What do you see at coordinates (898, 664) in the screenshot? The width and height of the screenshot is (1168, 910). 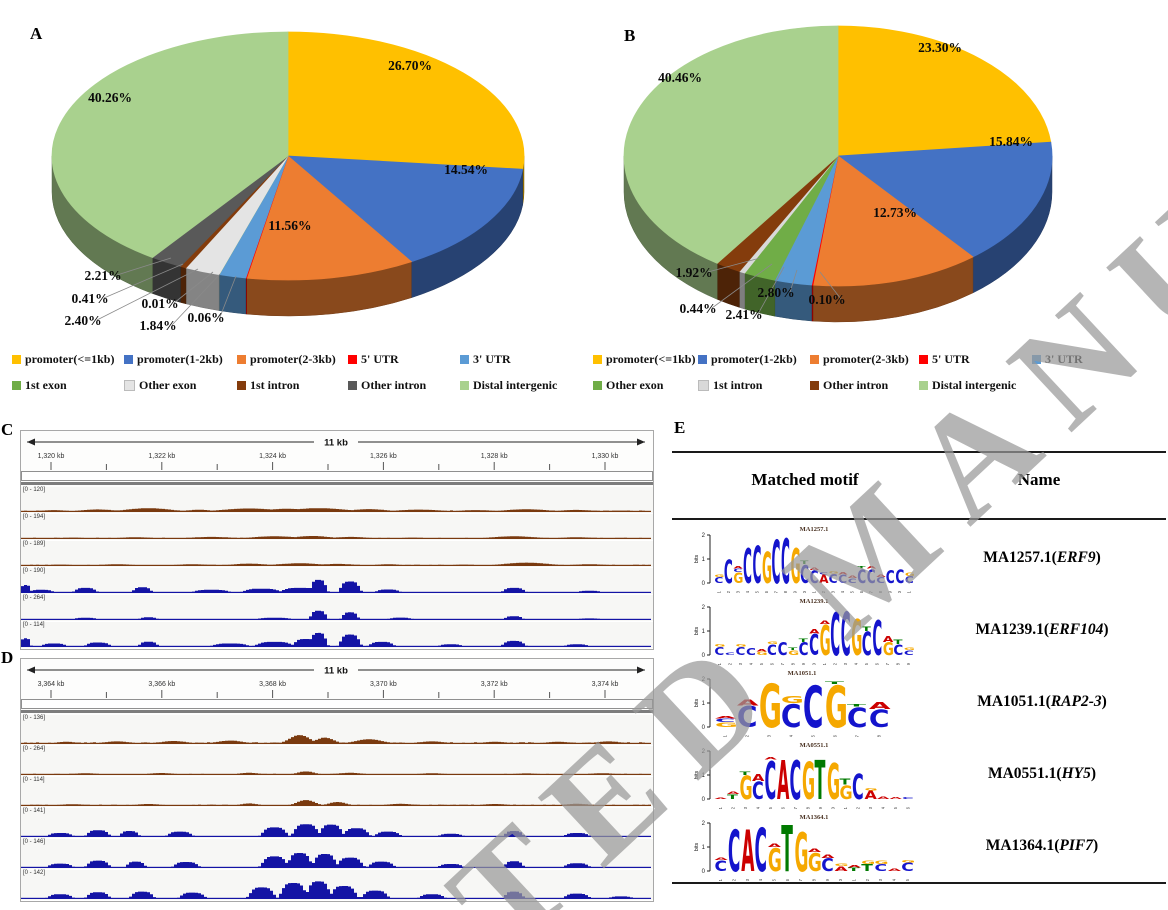 I see `position-tick-label: 18` at bounding box center [898, 664].